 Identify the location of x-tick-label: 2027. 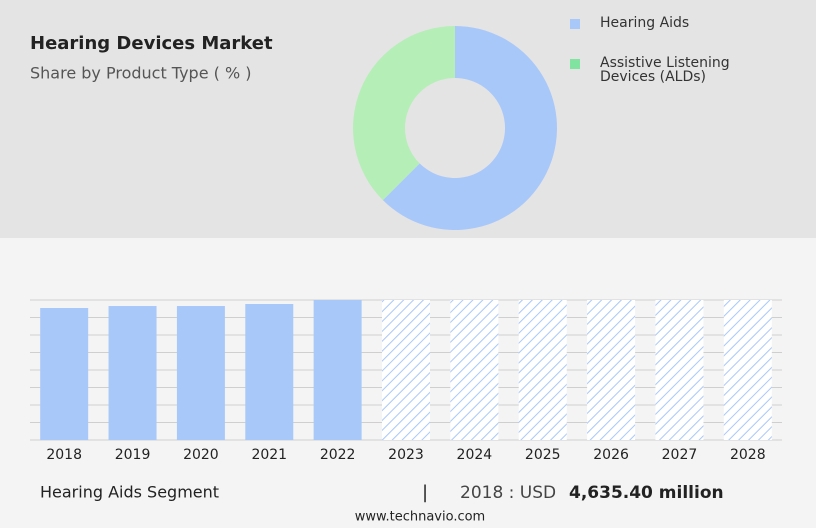
(680, 455).